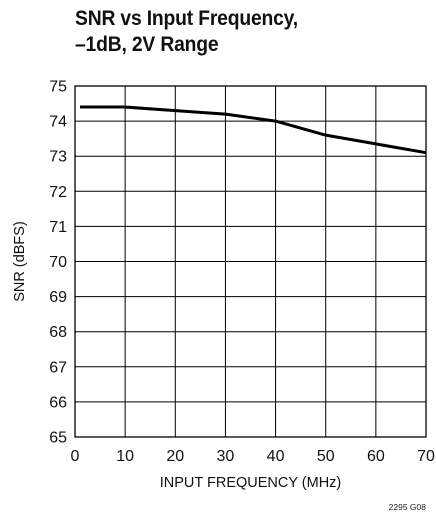 The width and height of the screenshot is (436, 519). Describe the element at coordinates (276, 456) in the screenshot. I see `x-tick-label: 40` at that location.